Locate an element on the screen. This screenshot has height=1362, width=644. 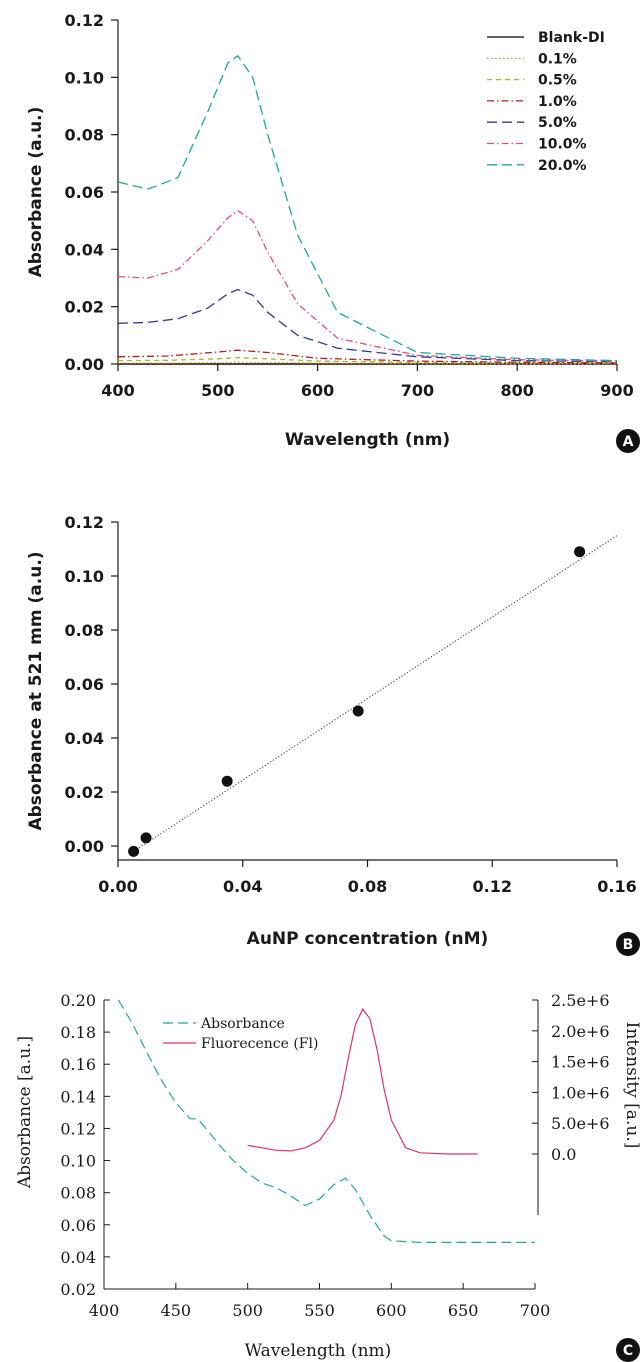
panel-c-y-tick-label: 0.06 is located at coordinates (78, 1225).